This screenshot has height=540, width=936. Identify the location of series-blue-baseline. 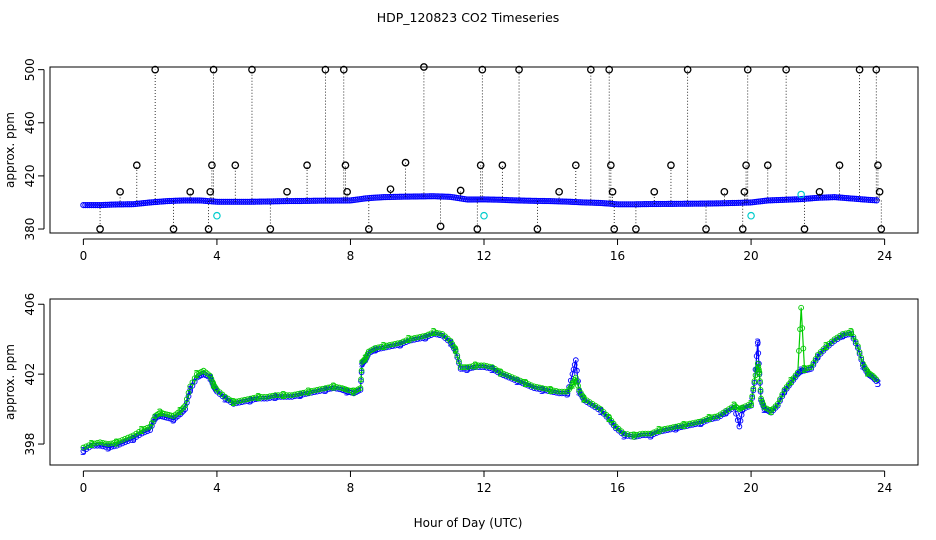
(480, 201).